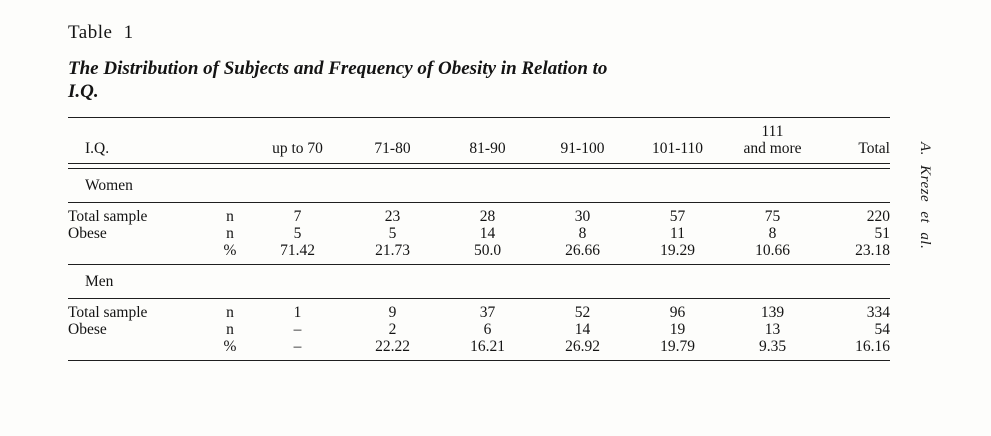 The width and height of the screenshot is (991, 436). I want to click on cell-value: 19.29, so click(677, 250).